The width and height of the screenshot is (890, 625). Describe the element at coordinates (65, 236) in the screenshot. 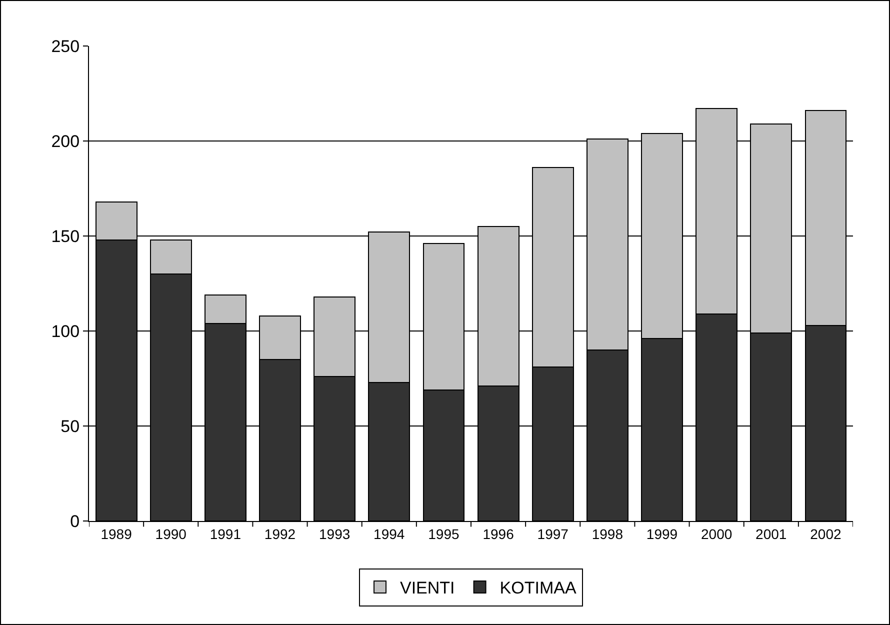

I see `y-tick-label: 150` at that location.